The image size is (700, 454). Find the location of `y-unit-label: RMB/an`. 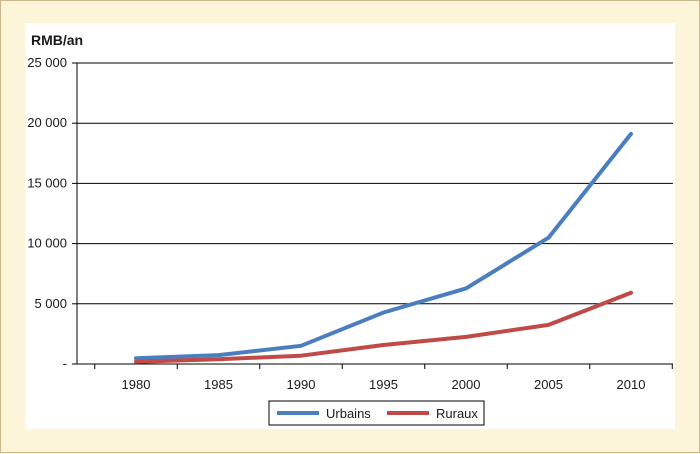

y-unit-label: RMB/an is located at coordinates (57, 40).